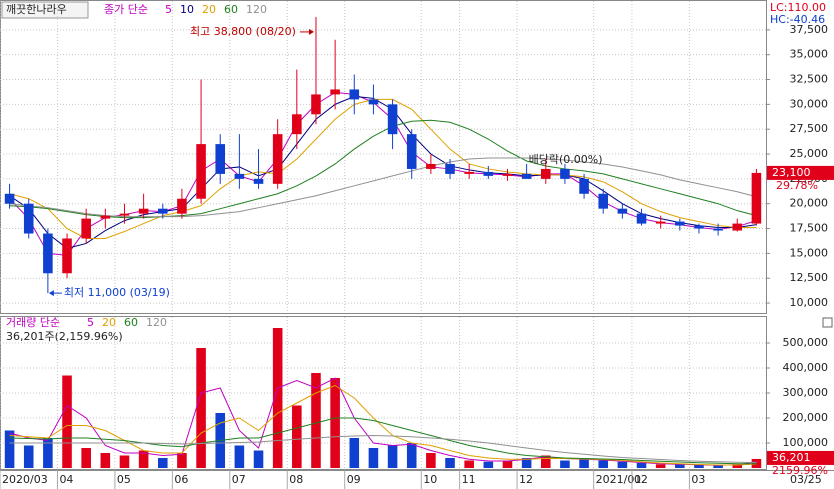 The width and height of the screenshot is (834, 489). What do you see at coordinates (806, 479) in the screenshot?
I see `last-date: 03/25` at bounding box center [806, 479].